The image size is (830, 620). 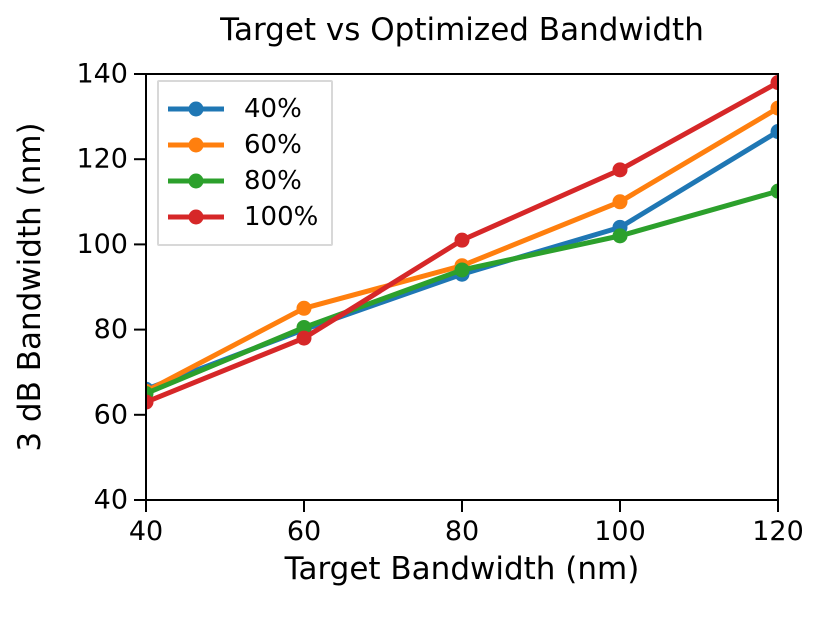 What do you see at coordinates (462, 30) in the screenshot?
I see `chart-title: Target vs Optimized Bandwidth` at bounding box center [462, 30].